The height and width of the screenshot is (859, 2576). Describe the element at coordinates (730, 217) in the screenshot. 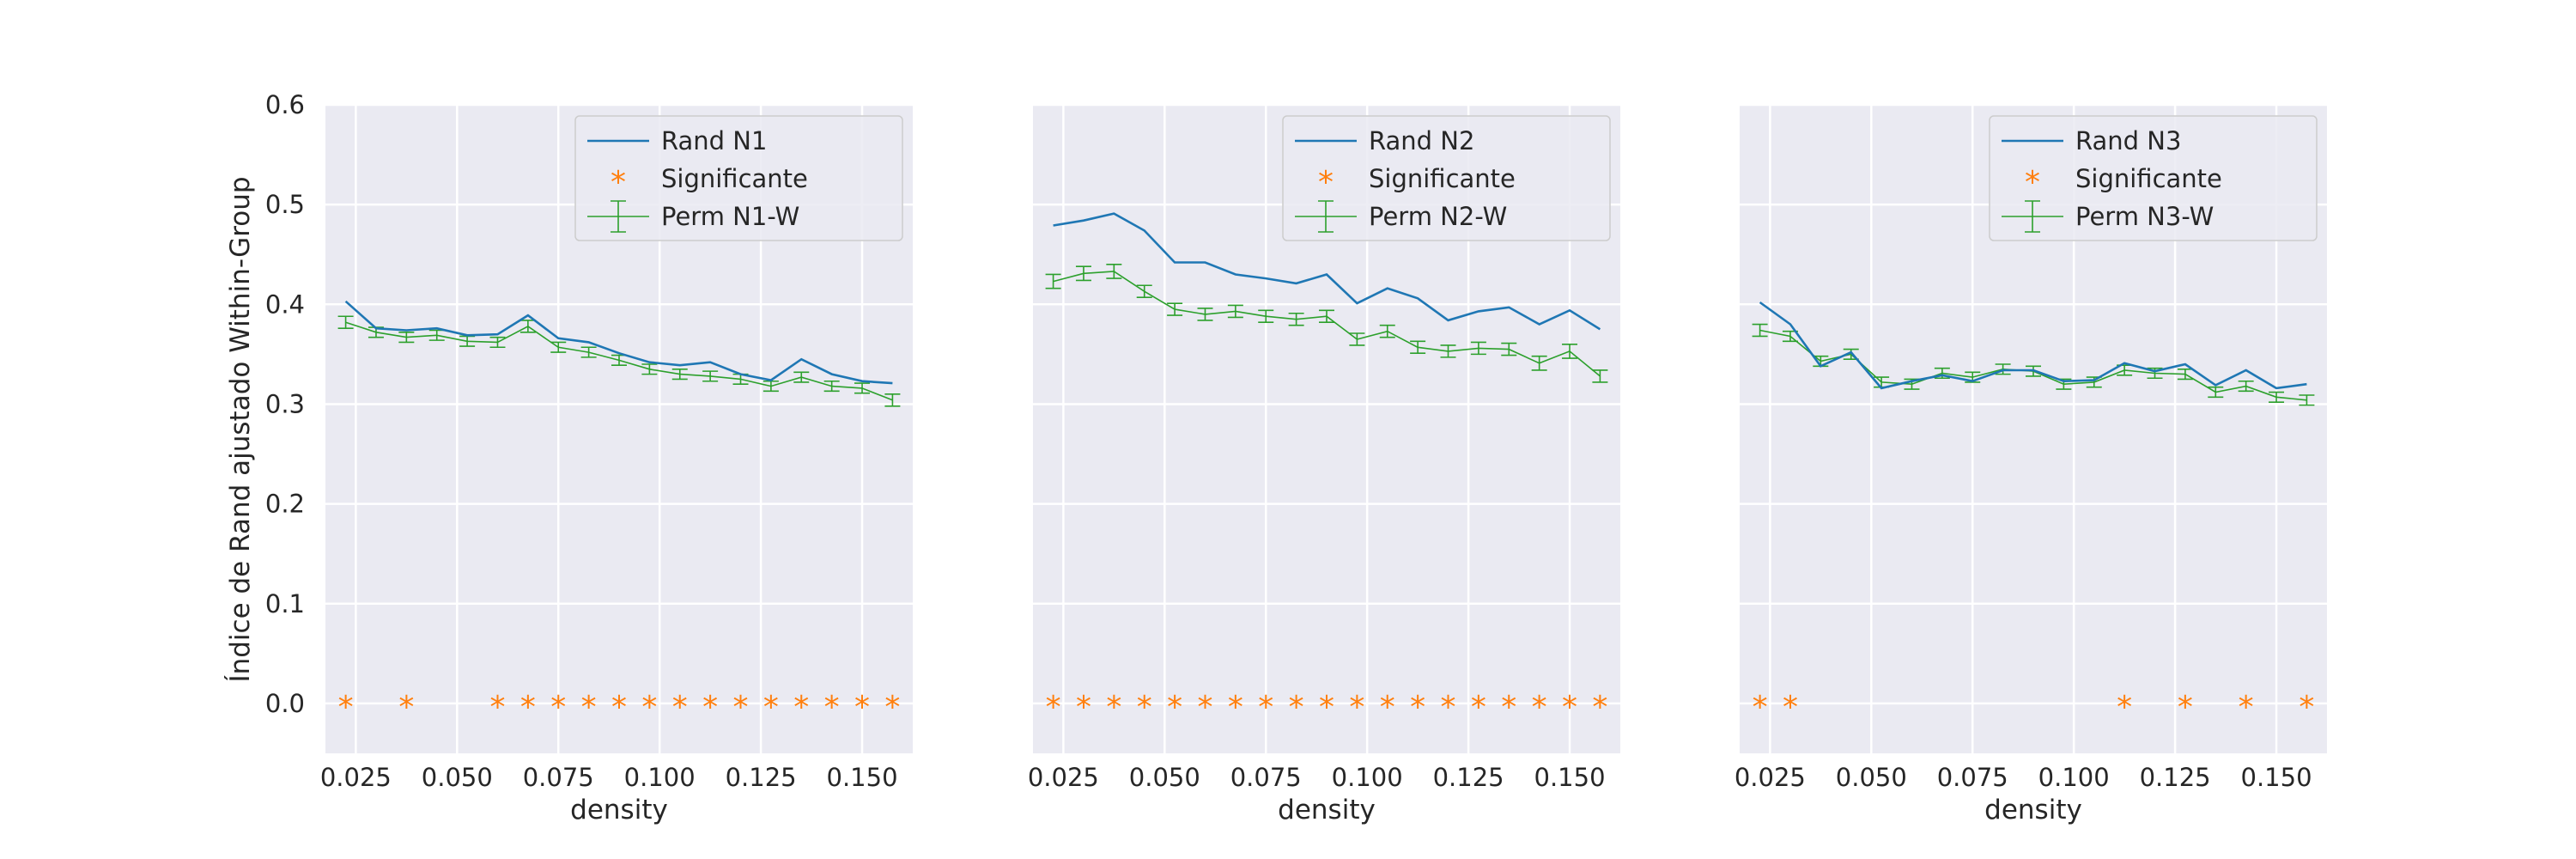

I see `legend-label: Perm N1-W` at that location.